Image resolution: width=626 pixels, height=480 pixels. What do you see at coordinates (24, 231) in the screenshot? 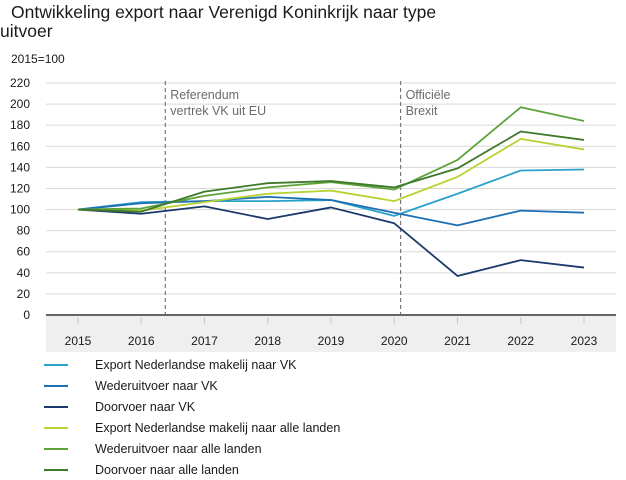
I see `y-tick-label: 80` at bounding box center [24, 231].